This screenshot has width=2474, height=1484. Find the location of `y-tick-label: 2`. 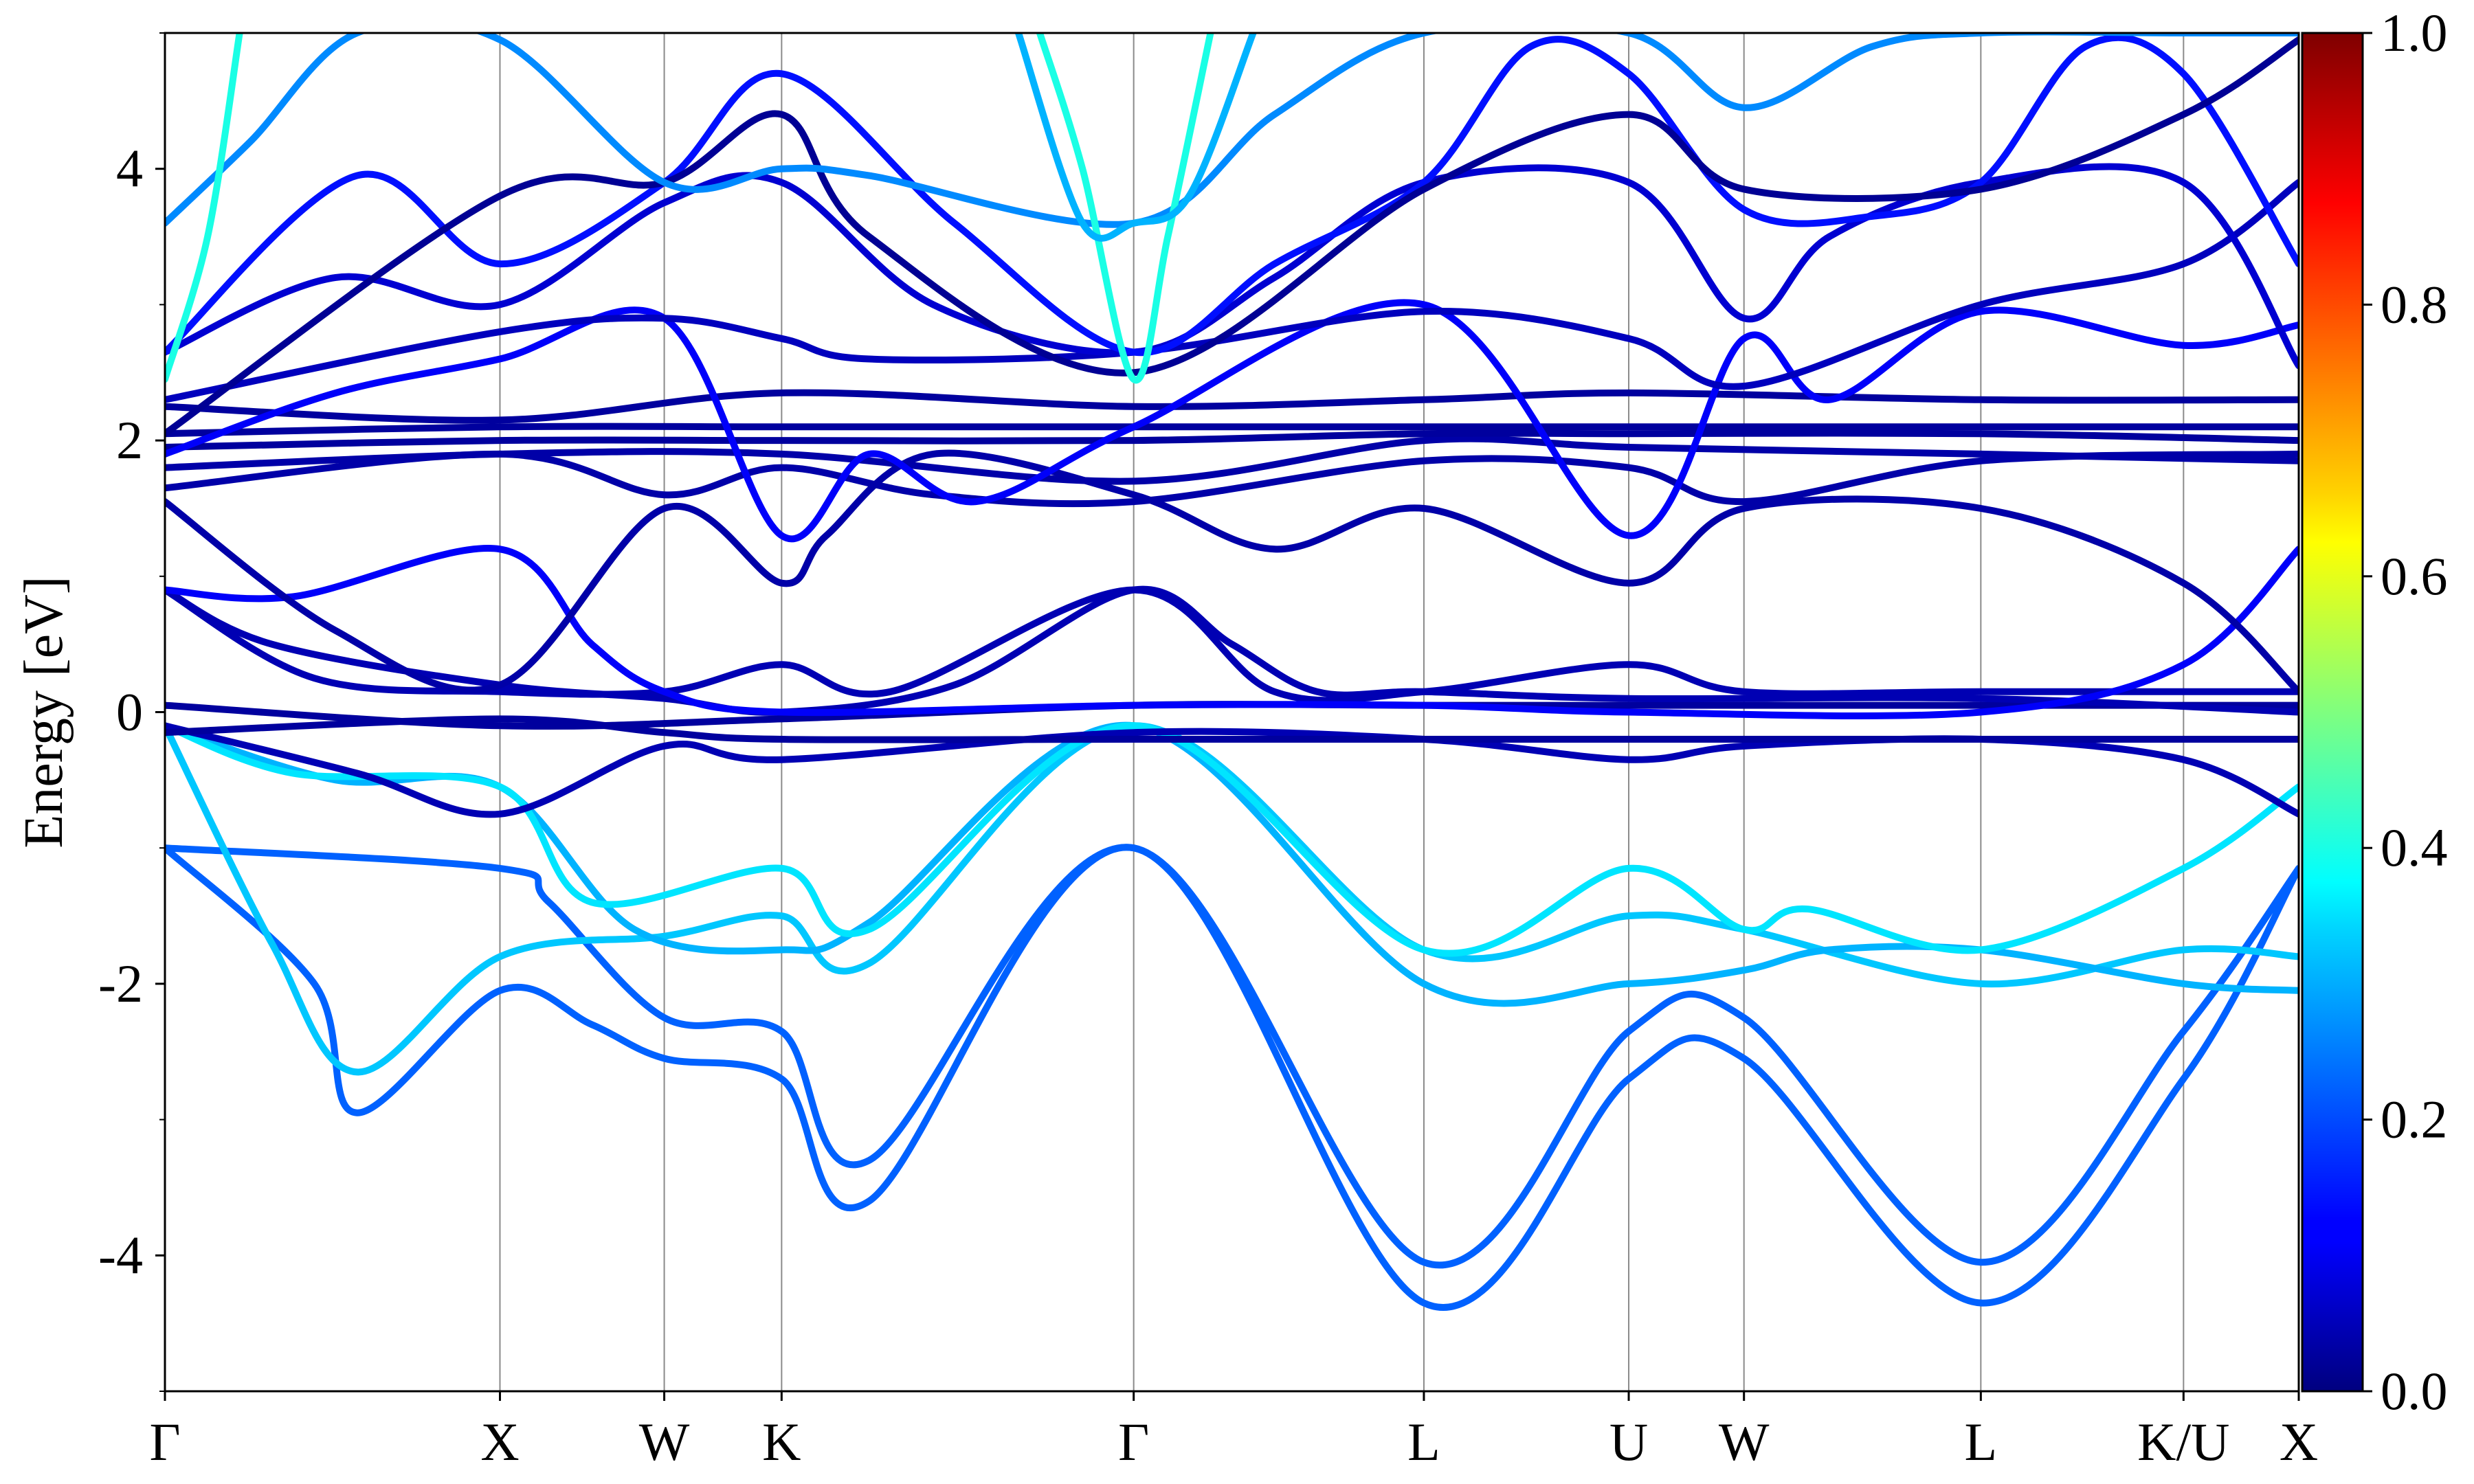

y-tick-label: 2 is located at coordinates (129, 440).